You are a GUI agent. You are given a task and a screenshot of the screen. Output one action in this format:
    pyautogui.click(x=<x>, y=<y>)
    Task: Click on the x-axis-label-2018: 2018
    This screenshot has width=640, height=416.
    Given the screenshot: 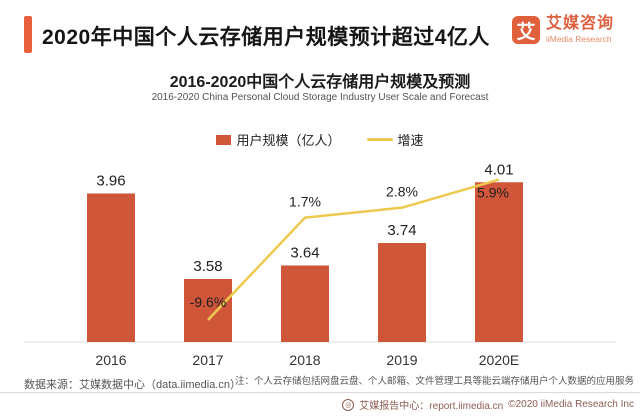 What is the action you would take?
    pyautogui.click(x=304, y=360)
    